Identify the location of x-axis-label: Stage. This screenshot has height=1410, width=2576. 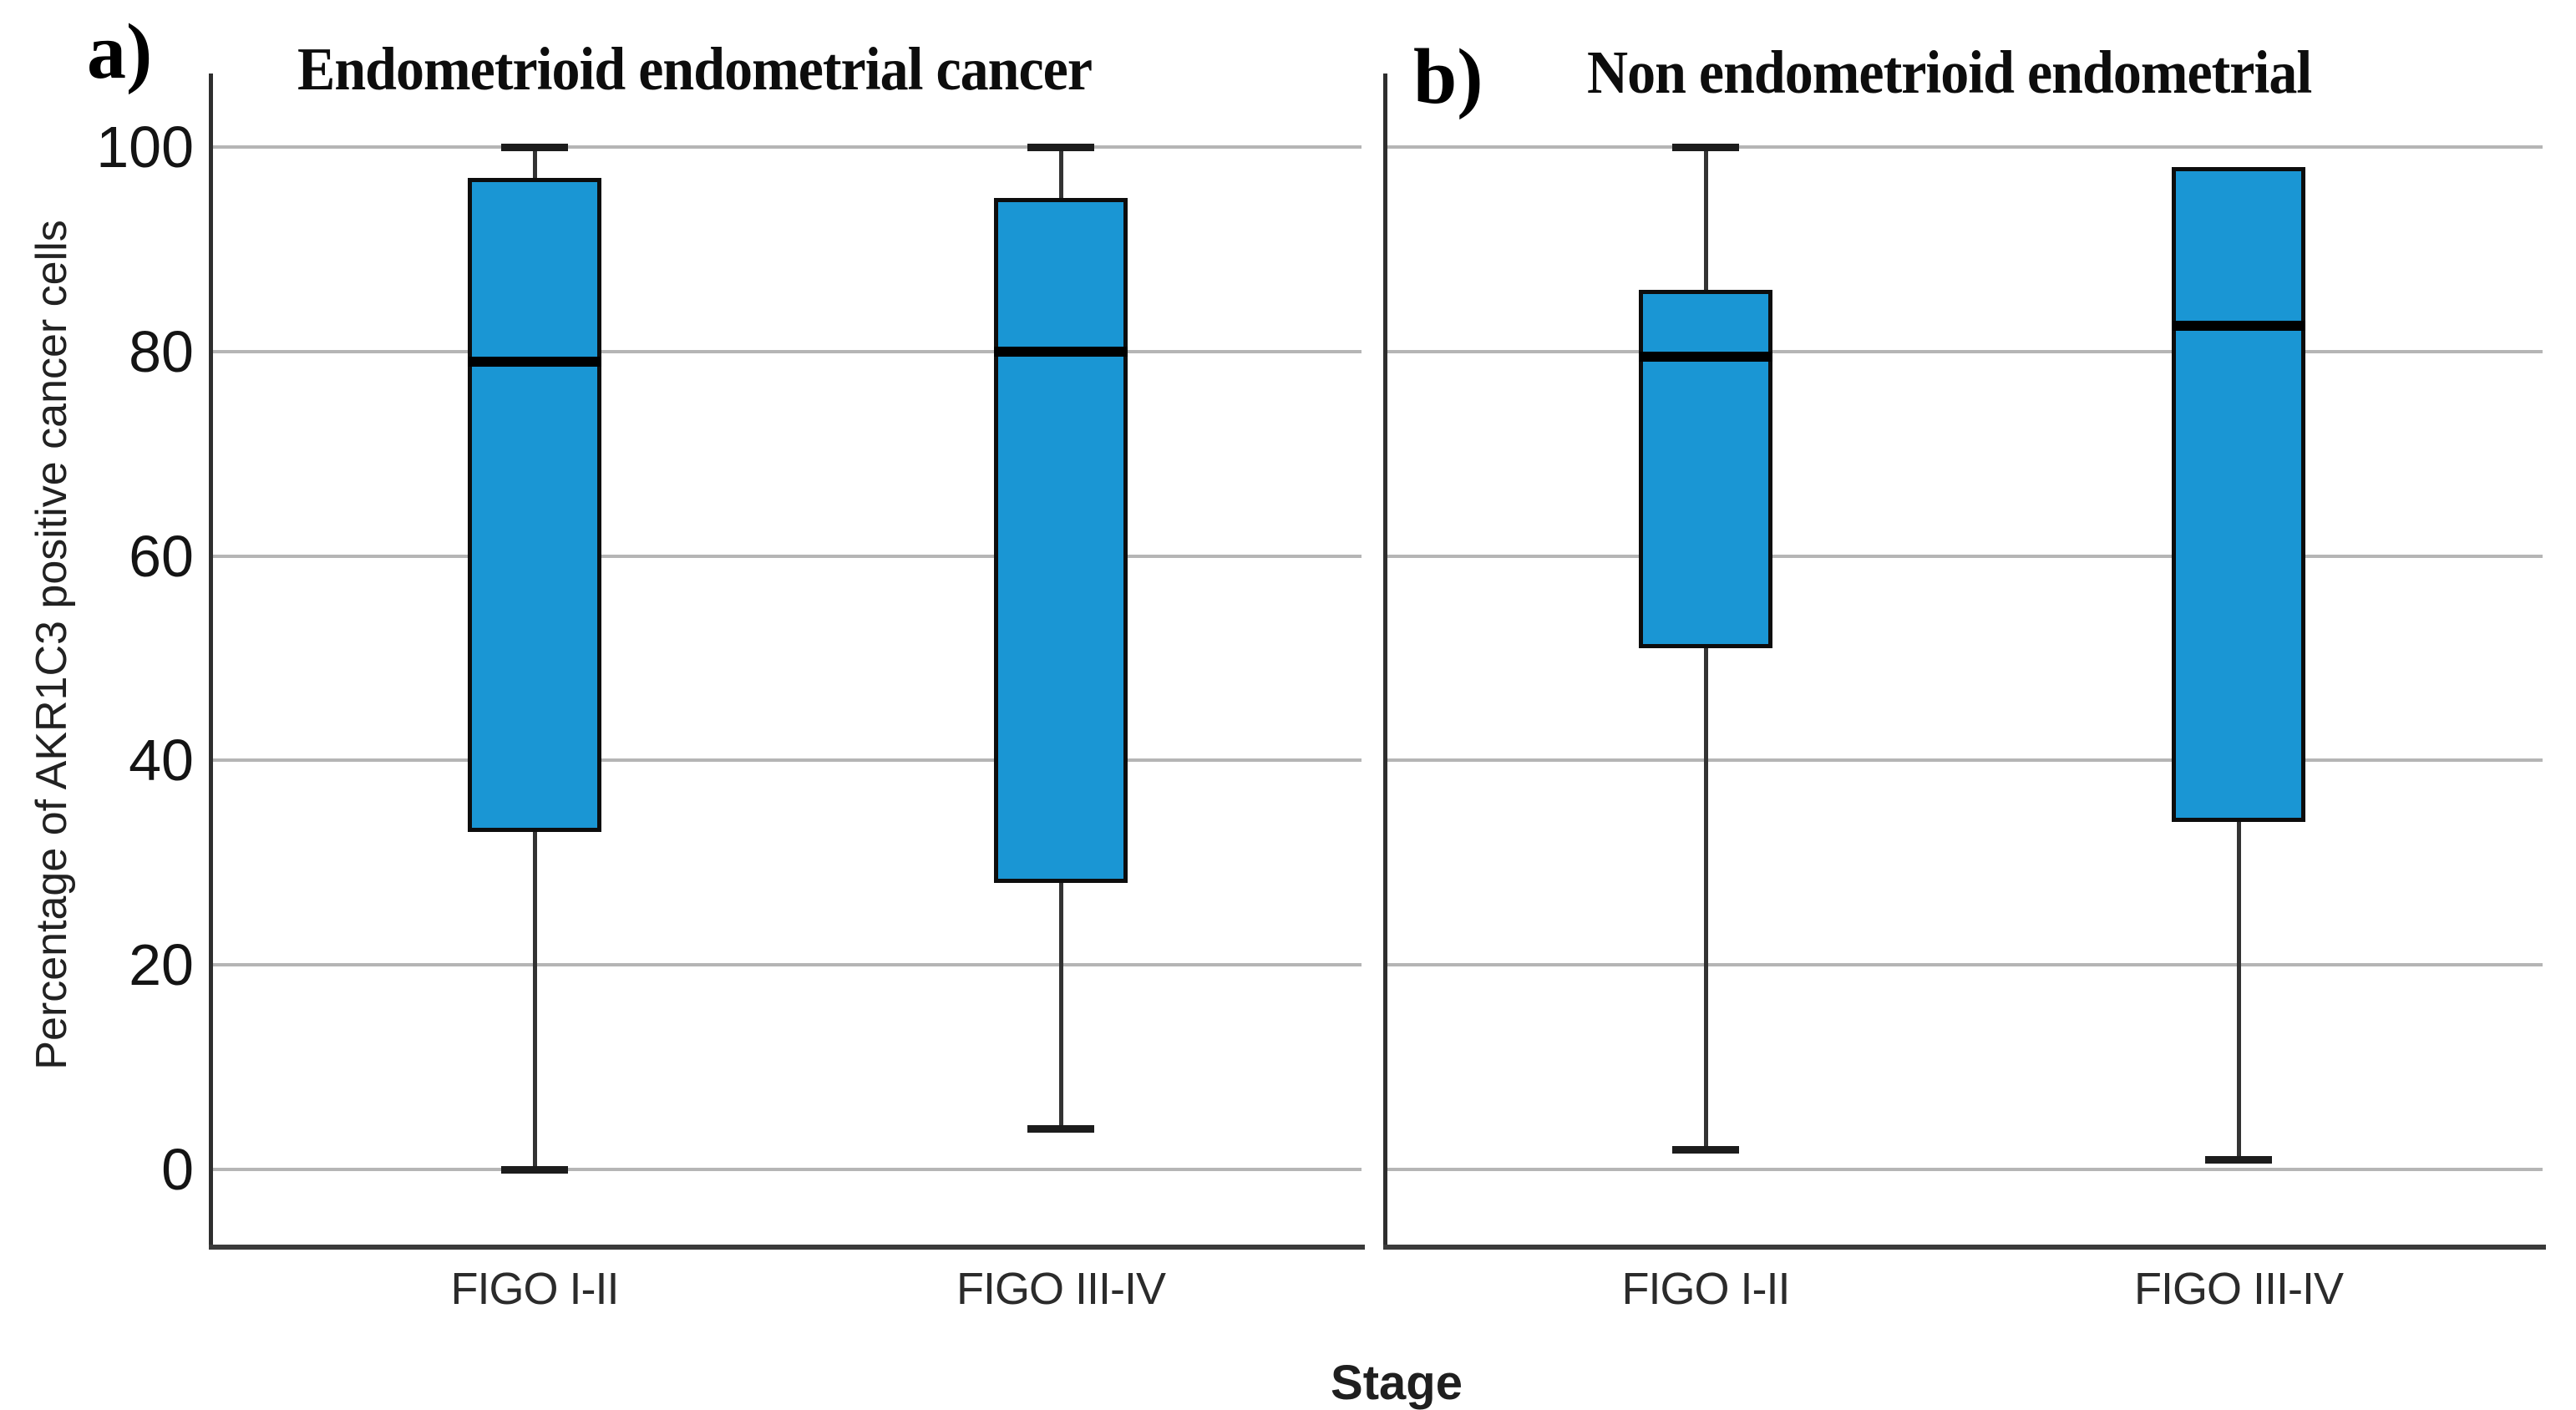
(1397, 1383).